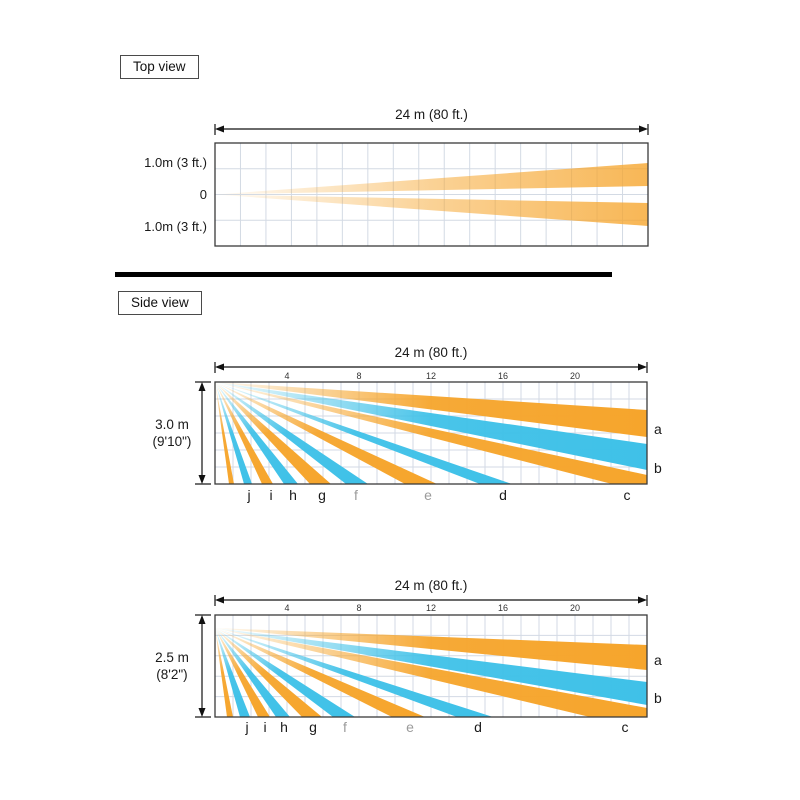 This screenshot has width=800, height=800. What do you see at coordinates (203, 194) in the screenshot?
I see `axis-label: 0` at bounding box center [203, 194].